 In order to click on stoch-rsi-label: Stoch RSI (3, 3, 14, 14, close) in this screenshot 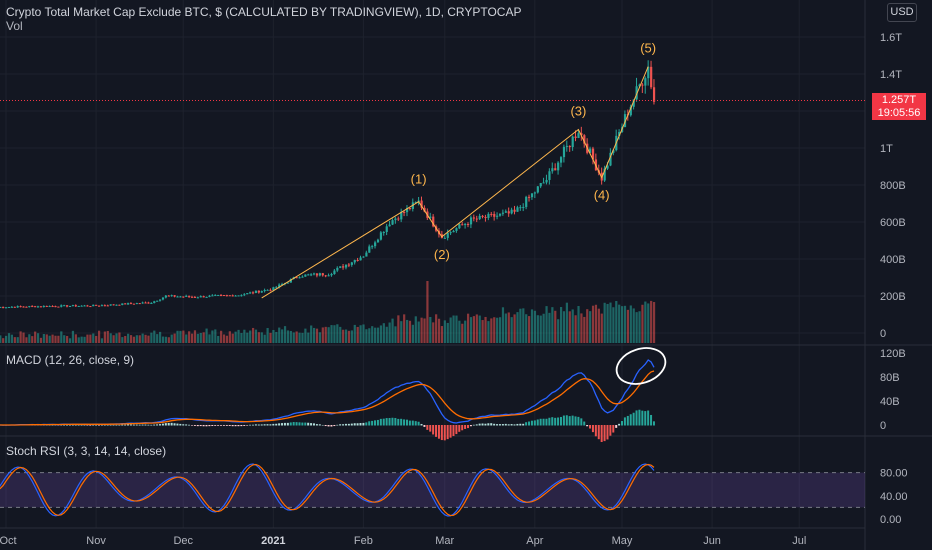, I will do `click(86, 451)`.